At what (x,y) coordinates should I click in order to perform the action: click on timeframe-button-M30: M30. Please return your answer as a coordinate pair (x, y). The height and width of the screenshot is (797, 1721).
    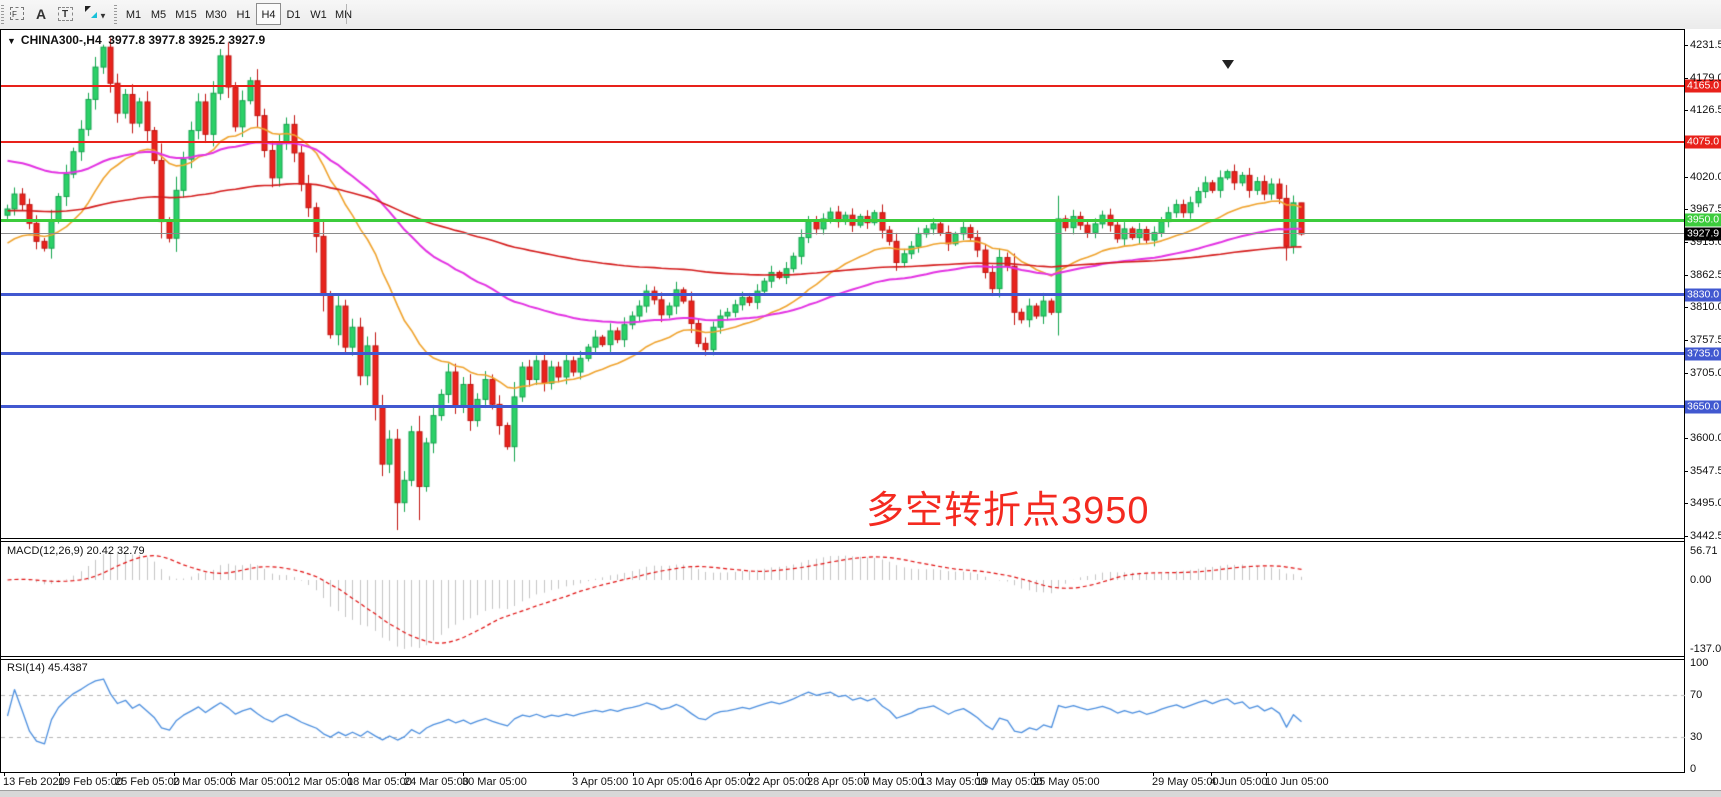
    Looking at the image, I should click on (216, 15).